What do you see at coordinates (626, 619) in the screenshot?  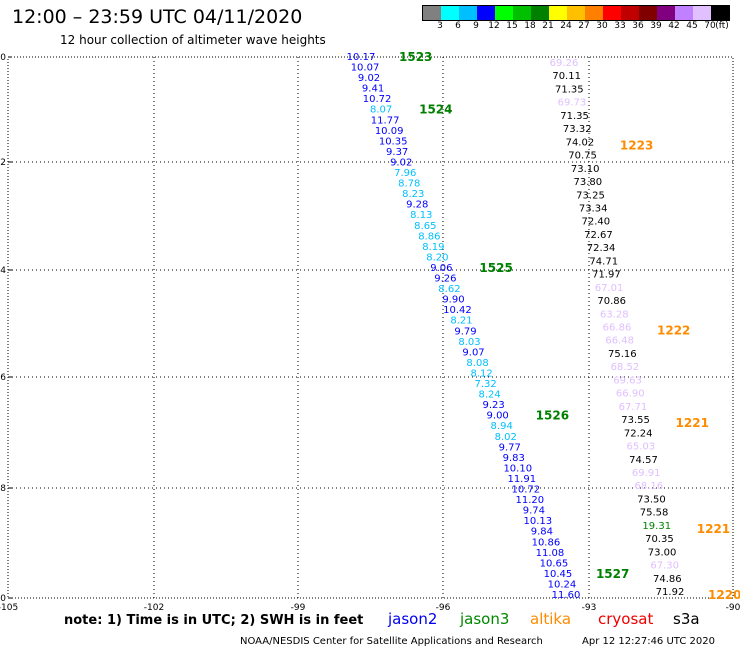 I see `legend-cryosat: cryosat` at bounding box center [626, 619].